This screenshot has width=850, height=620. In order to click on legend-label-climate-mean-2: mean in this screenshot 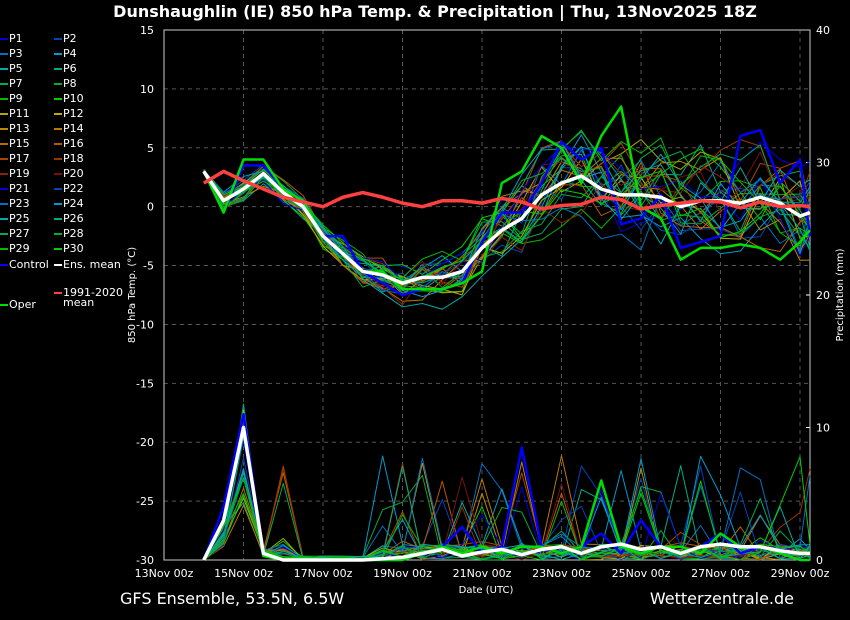, I will do `click(79, 302)`.